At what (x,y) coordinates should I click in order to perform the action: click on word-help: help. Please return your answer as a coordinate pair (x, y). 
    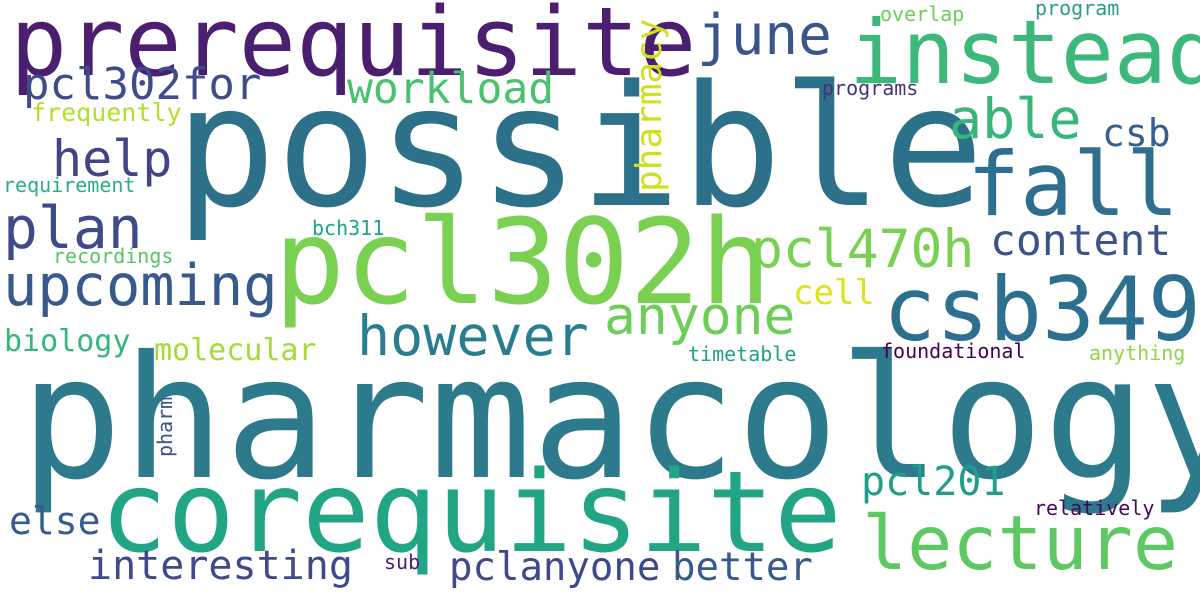
    Looking at the image, I should click on (112, 159).